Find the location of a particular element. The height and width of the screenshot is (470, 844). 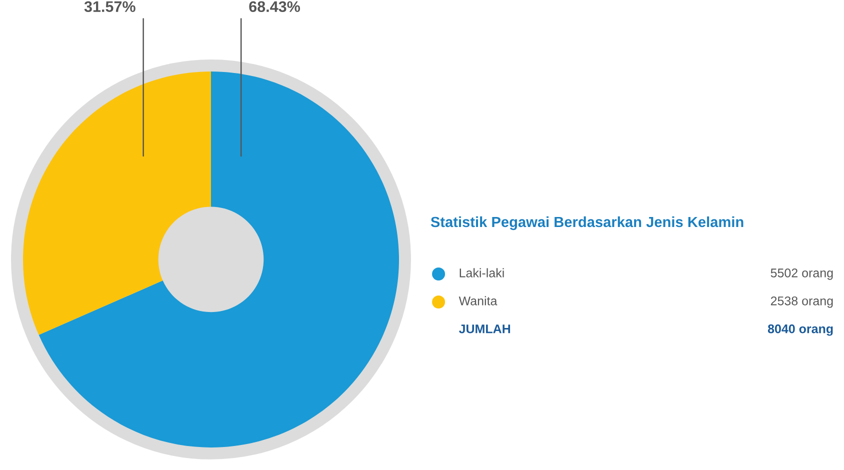

donut-slice is located at coordinates (117, 203).